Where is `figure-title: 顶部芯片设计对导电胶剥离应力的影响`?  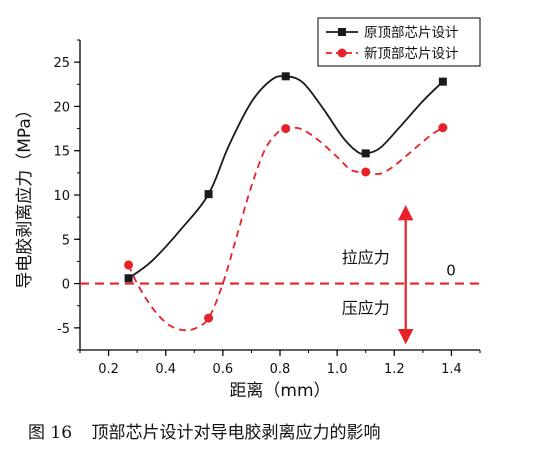 figure-title: 顶部芯片设计对导电胶剥离应力的影响 is located at coordinates (236, 433).